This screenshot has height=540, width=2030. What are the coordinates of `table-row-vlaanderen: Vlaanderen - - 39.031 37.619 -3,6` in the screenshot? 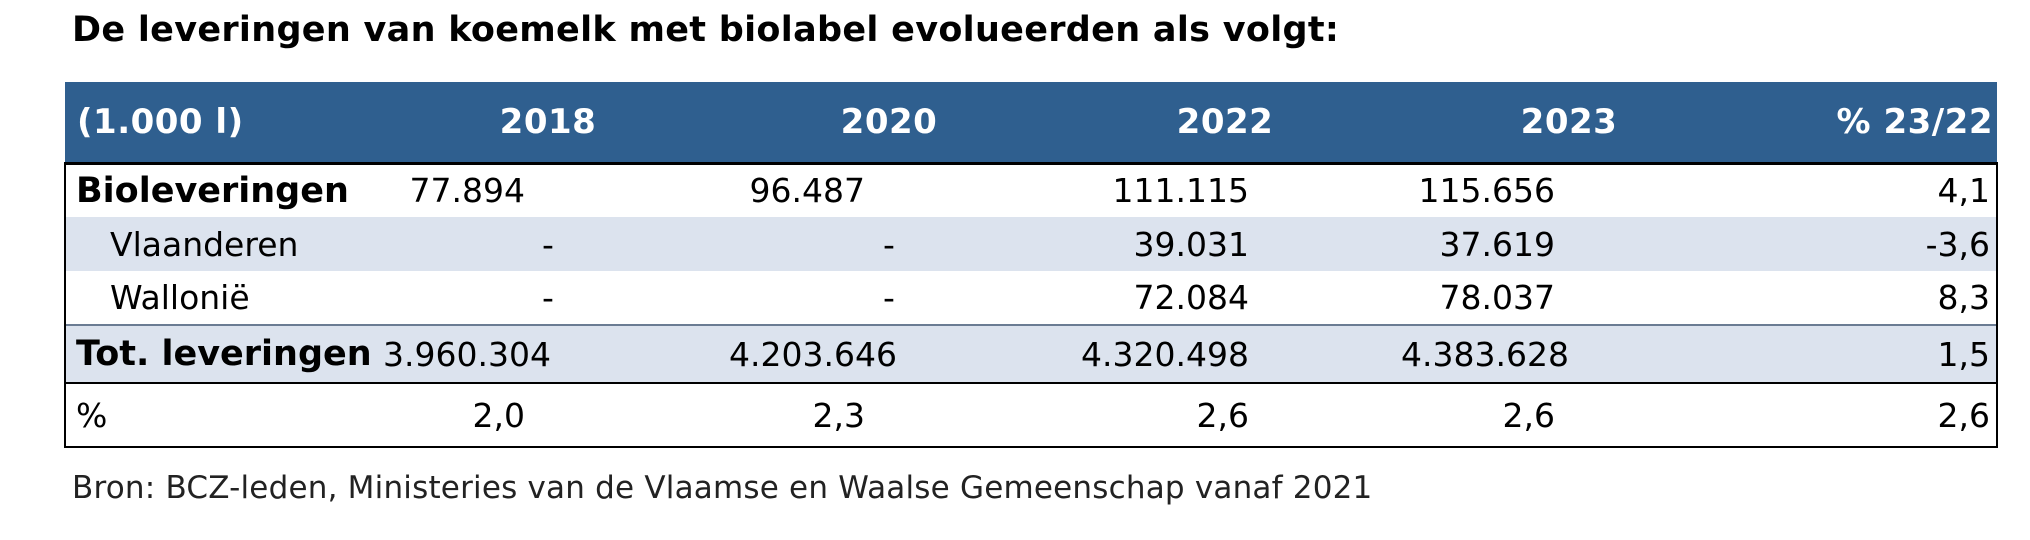 It's located at (1031, 244).